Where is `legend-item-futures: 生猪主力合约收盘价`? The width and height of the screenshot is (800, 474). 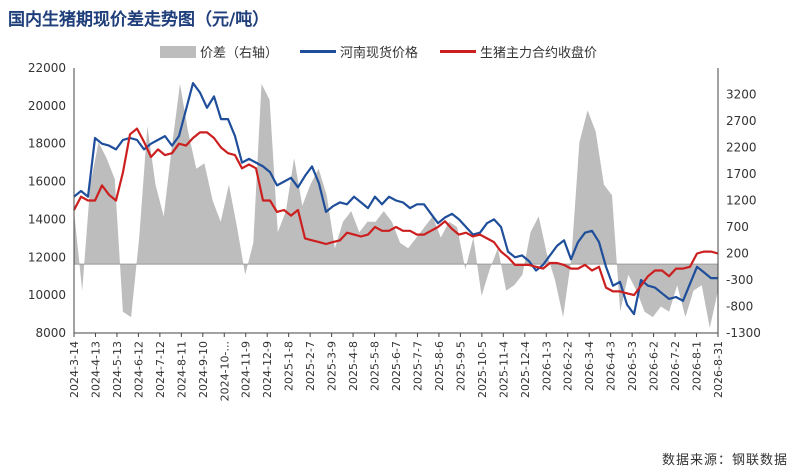 legend-item-futures: 生猪主力合约收盘价 is located at coordinates (518, 51).